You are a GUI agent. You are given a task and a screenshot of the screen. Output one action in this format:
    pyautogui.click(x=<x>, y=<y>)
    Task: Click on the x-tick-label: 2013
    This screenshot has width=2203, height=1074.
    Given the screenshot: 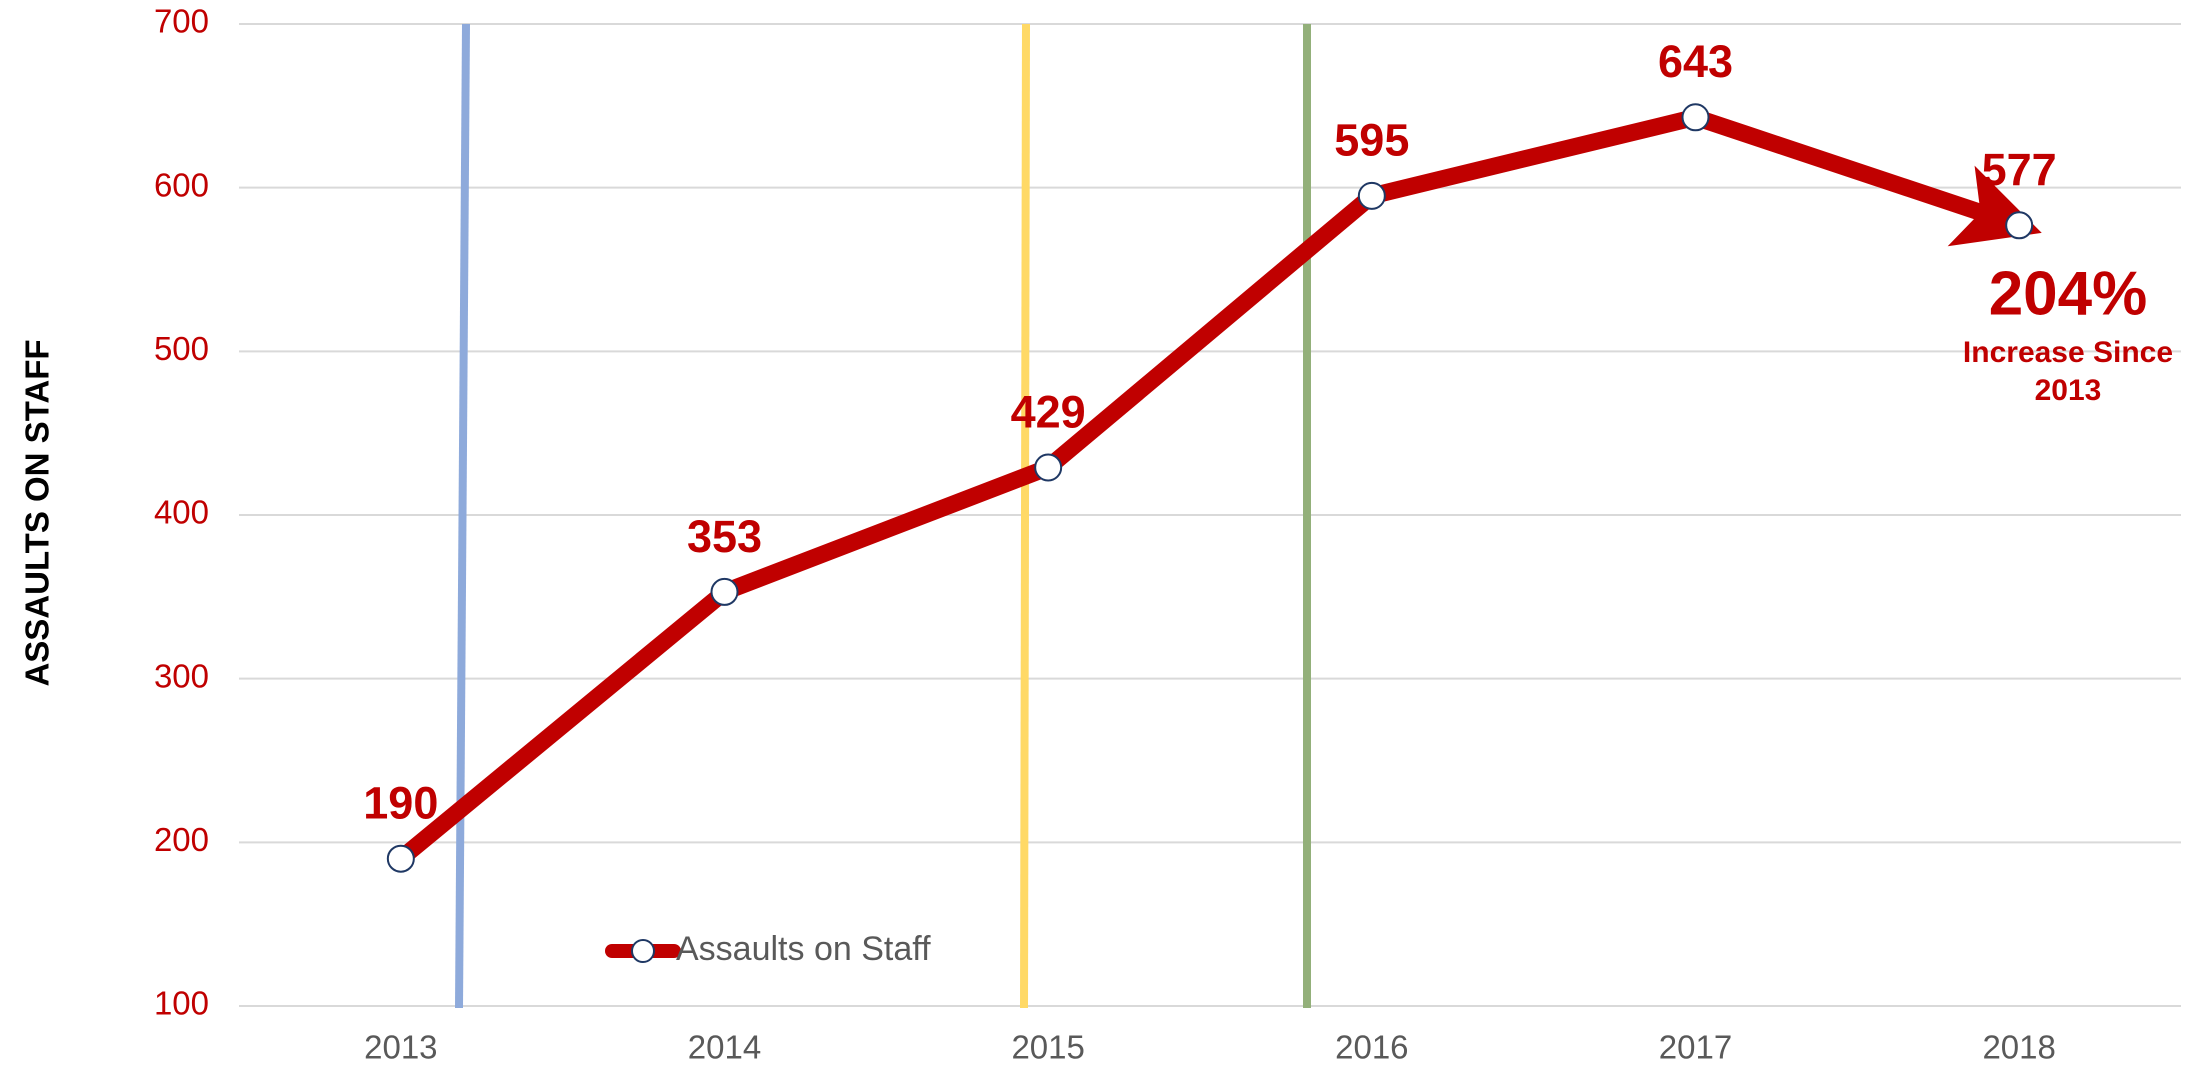 What is the action you would take?
    pyautogui.click(x=400, y=1047)
    